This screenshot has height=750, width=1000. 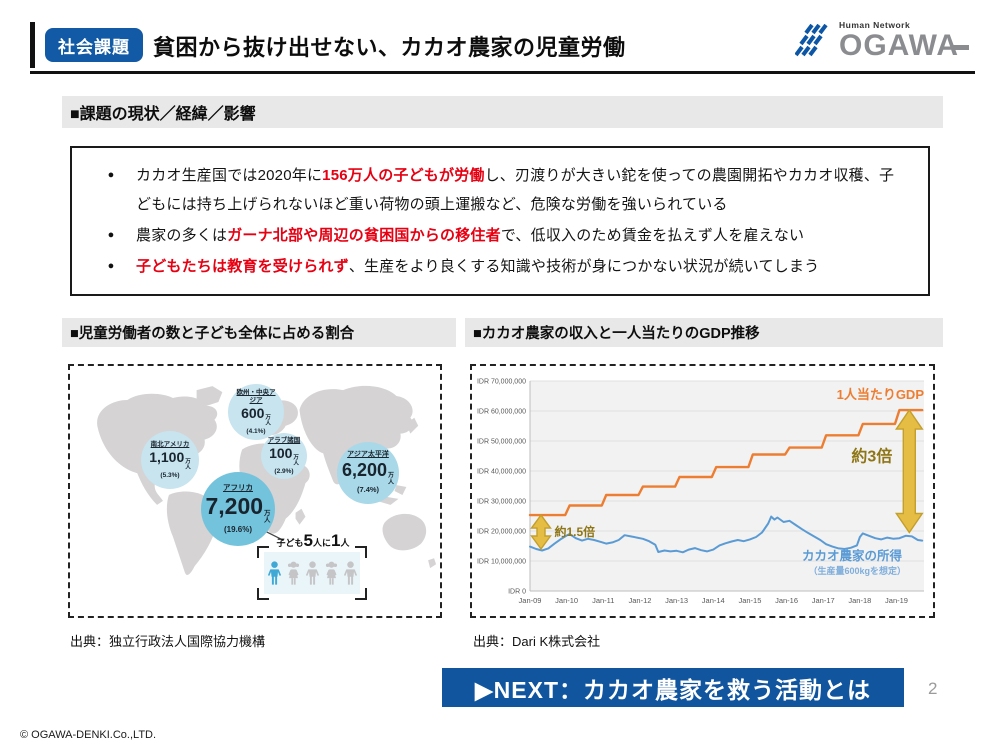 I want to click on children-pictogram, so click(x=312, y=573).